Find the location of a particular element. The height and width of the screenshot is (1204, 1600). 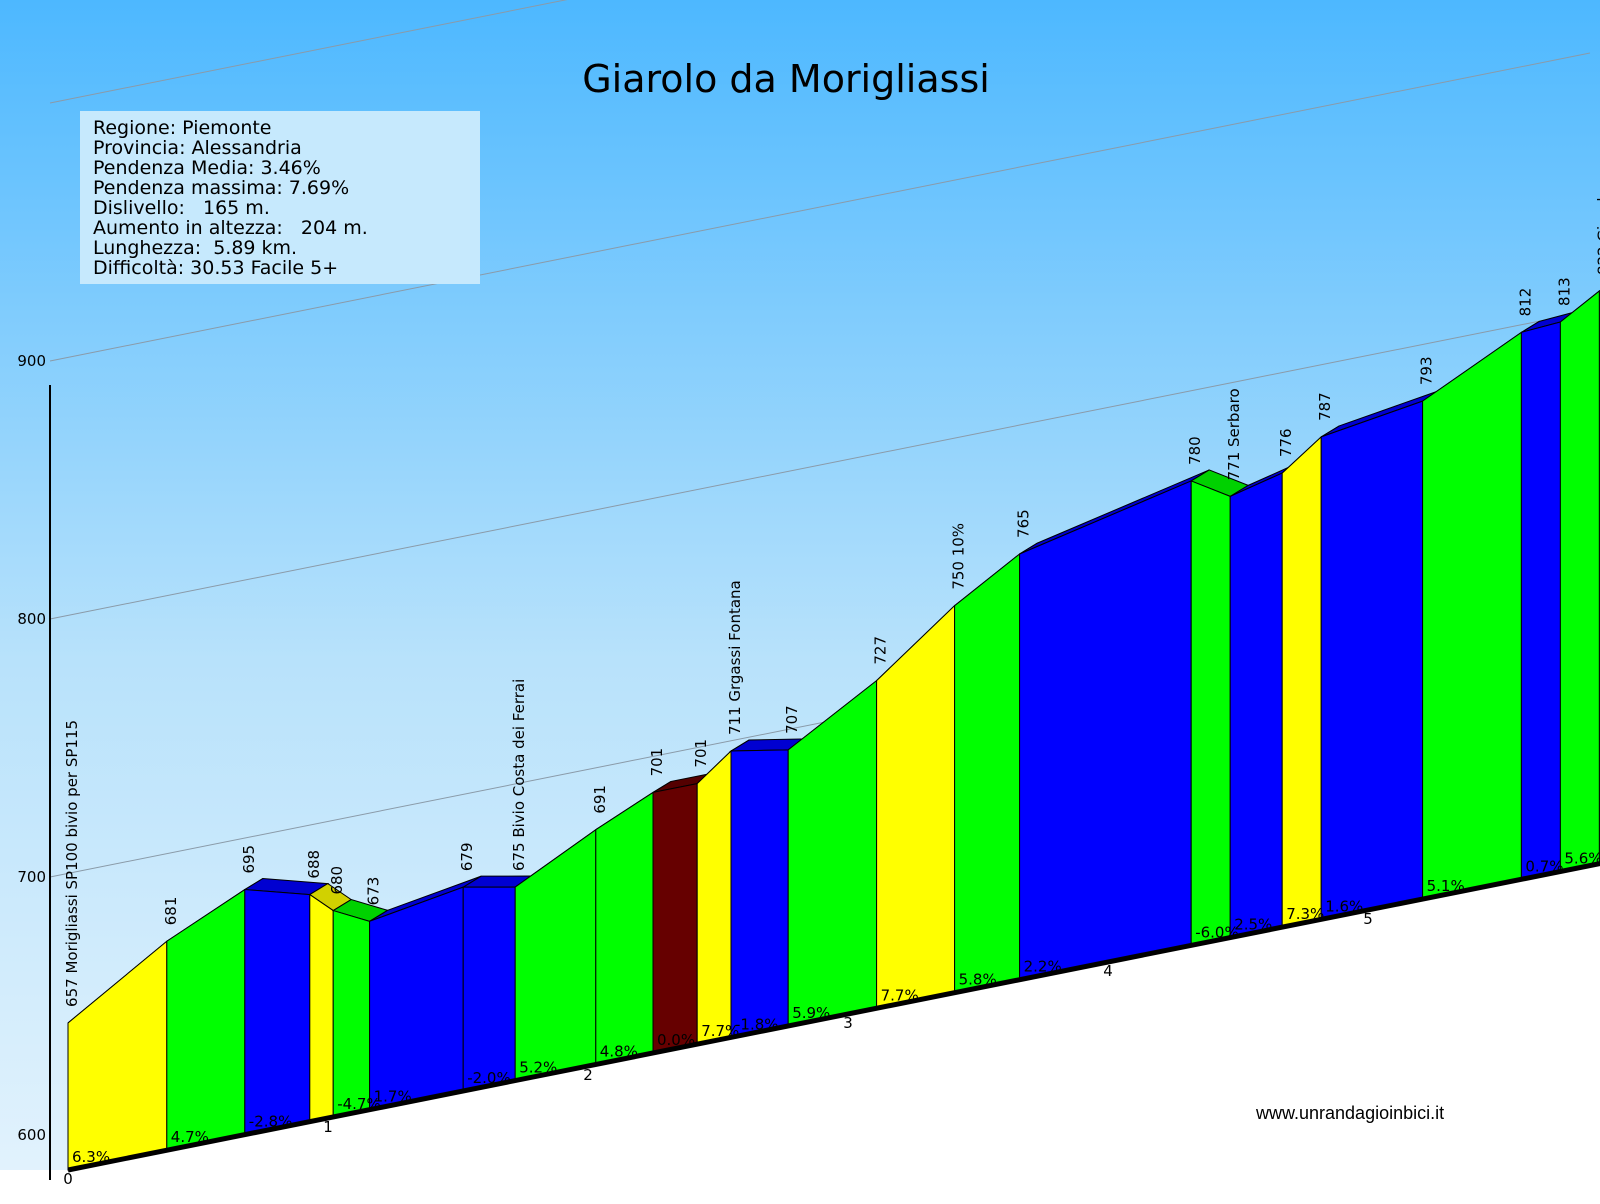

point-label: 776 is located at coordinates (1286, 442).